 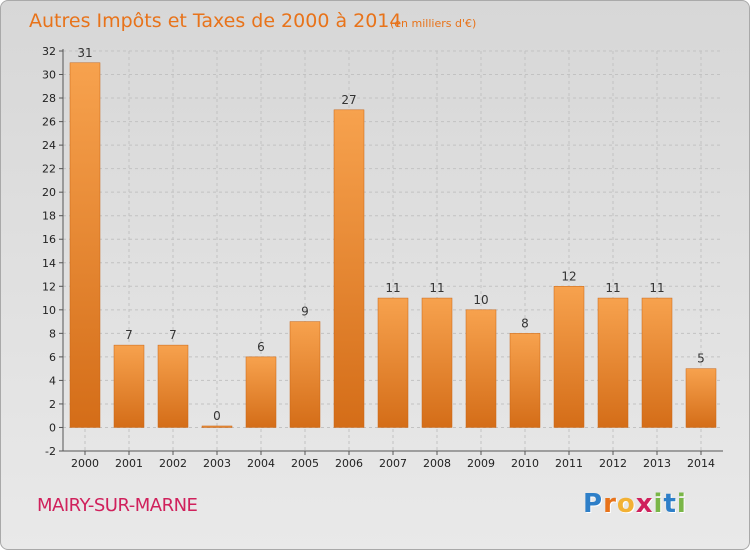 I want to click on value-label-2008: 11, so click(x=436, y=288).